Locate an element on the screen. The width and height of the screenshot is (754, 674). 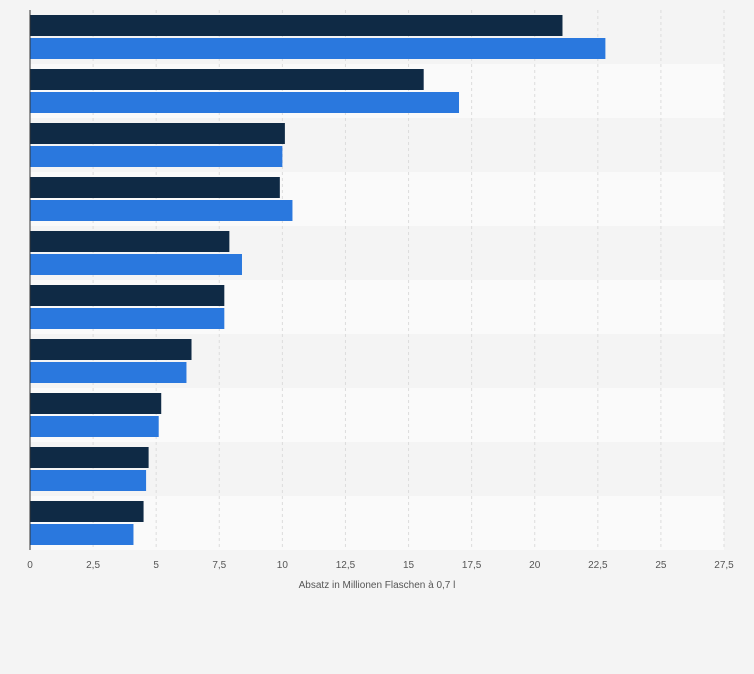
x-tick-label: 12,5 is located at coordinates (346, 565).